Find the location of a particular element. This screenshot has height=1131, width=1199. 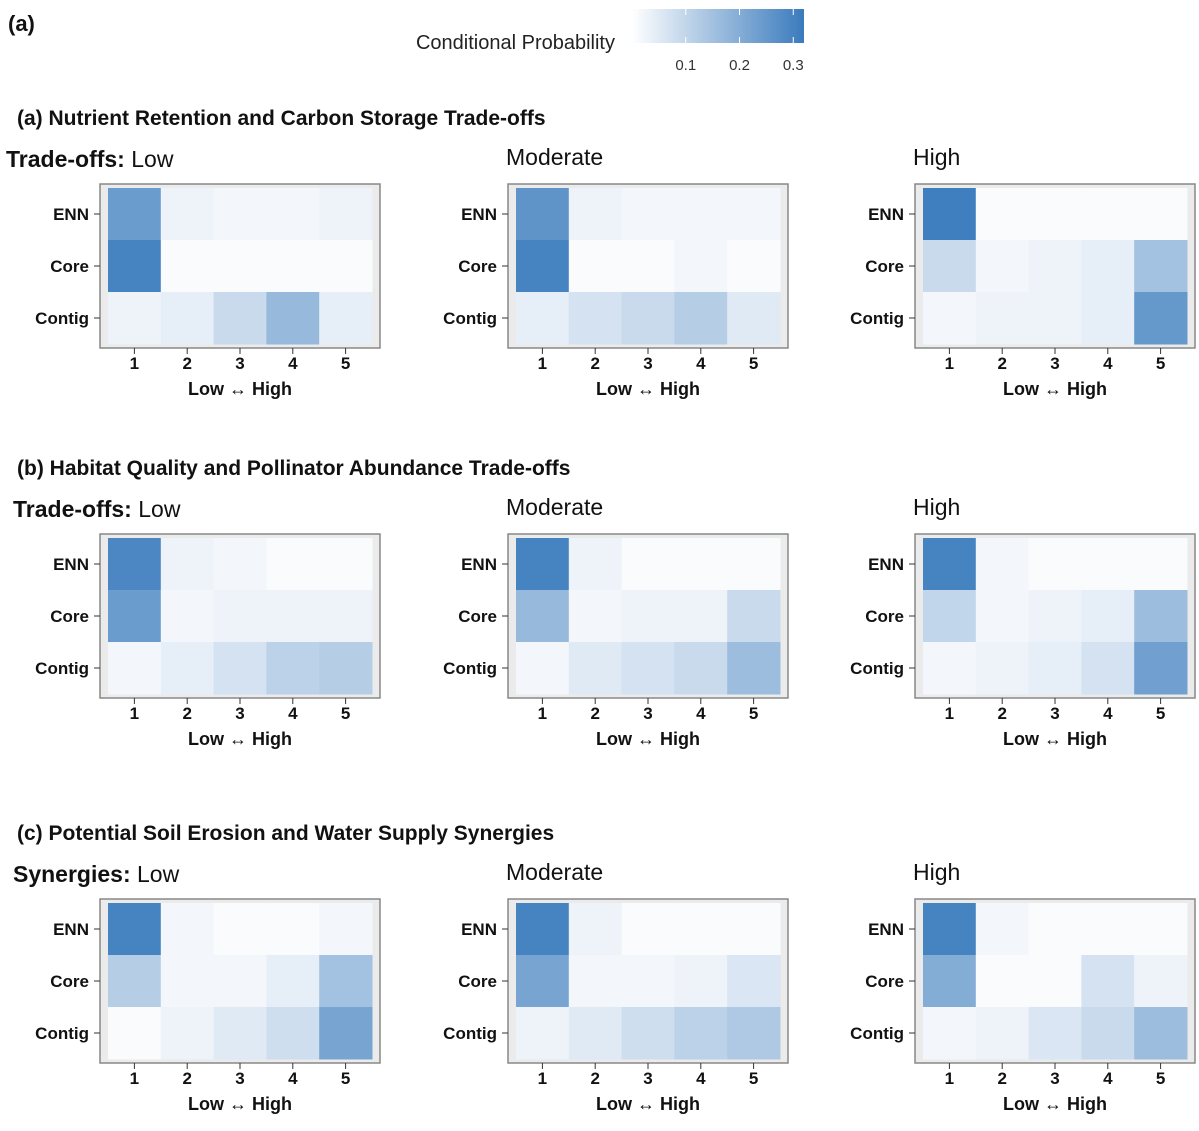

legend-ticks: 0.1 0.2 0.3 is located at coordinates (739, 41).